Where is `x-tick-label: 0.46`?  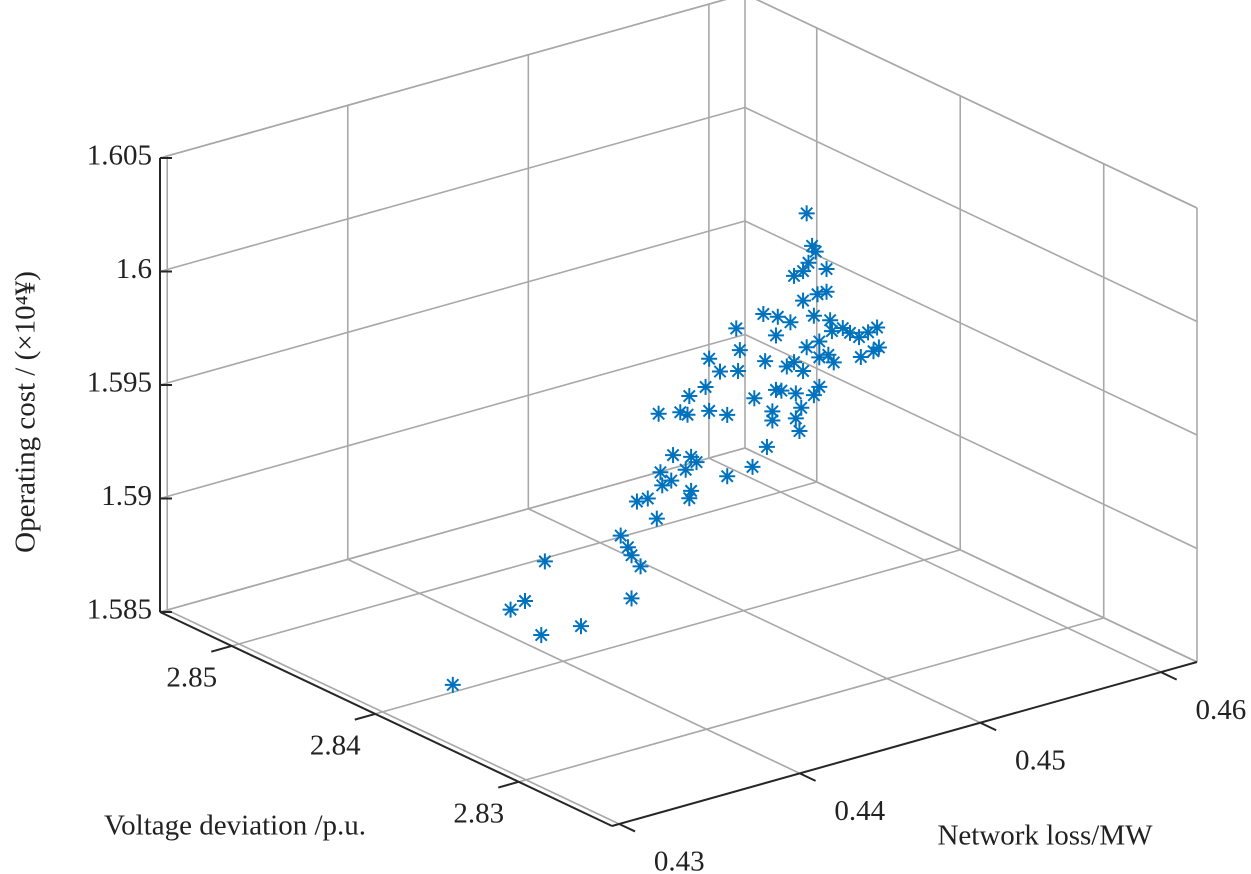 x-tick-label: 0.46 is located at coordinates (1221, 710).